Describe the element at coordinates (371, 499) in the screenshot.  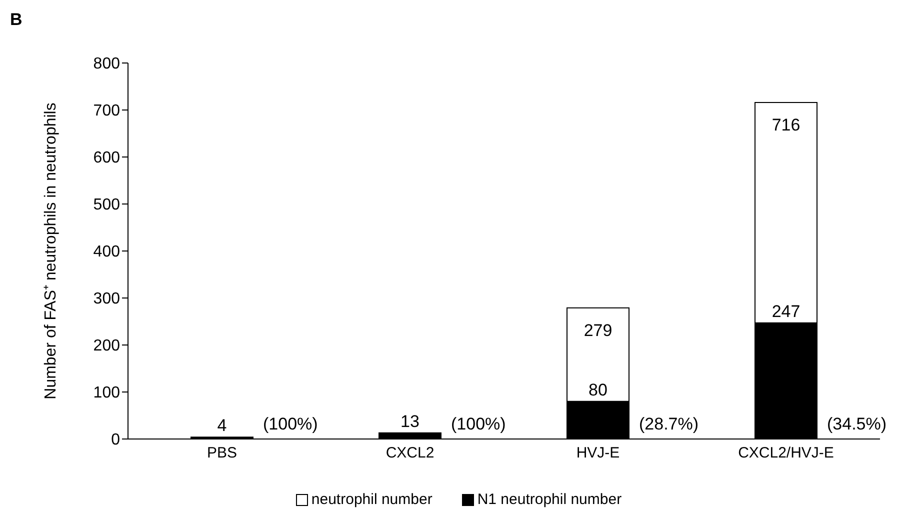
I see `legend-label: neutrophil number` at that location.